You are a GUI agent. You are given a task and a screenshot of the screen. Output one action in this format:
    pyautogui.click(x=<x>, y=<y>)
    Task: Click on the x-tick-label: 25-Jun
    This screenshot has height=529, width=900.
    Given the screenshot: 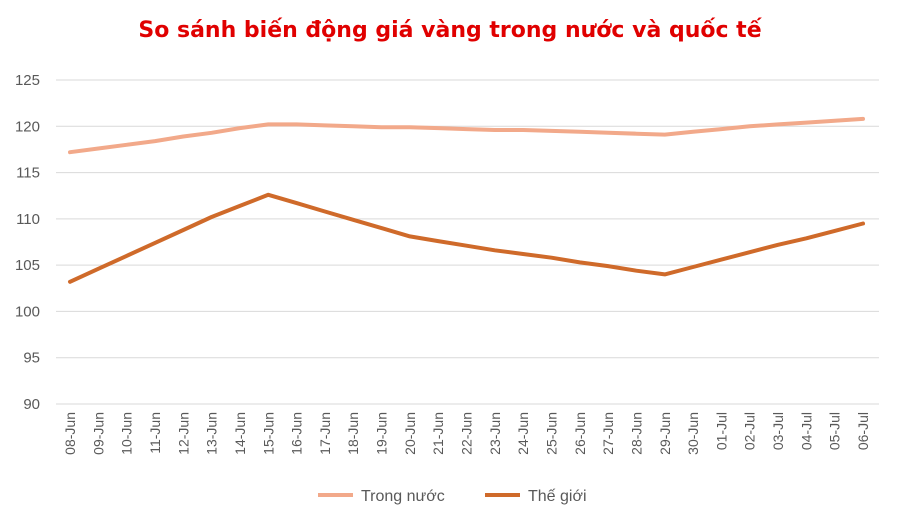 What is the action you would take?
    pyautogui.click(x=551, y=433)
    